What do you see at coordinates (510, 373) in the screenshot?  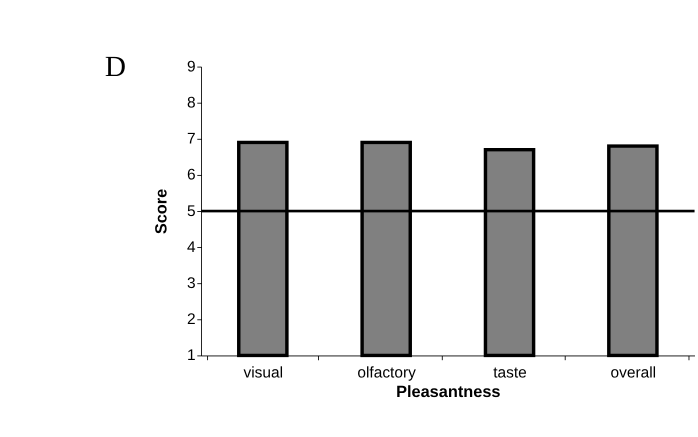 I see `x-tick-label: taste` at bounding box center [510, 373].